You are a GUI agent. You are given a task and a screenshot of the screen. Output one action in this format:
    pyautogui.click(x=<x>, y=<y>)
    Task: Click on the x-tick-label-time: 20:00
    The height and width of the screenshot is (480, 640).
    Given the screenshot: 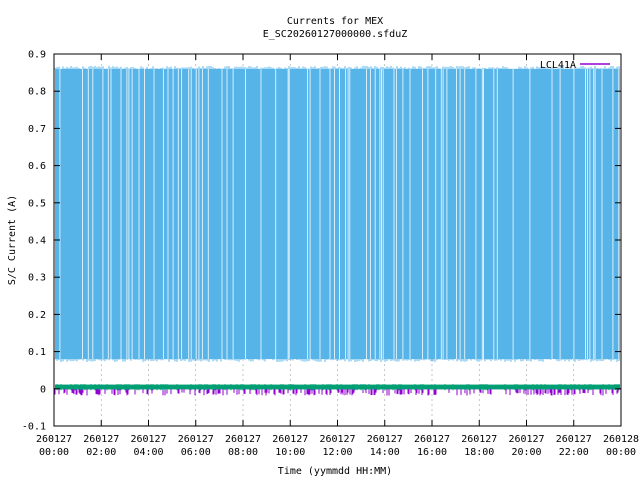 What is the action you would take?
    pyautogui.click(x=526, y=452)
    